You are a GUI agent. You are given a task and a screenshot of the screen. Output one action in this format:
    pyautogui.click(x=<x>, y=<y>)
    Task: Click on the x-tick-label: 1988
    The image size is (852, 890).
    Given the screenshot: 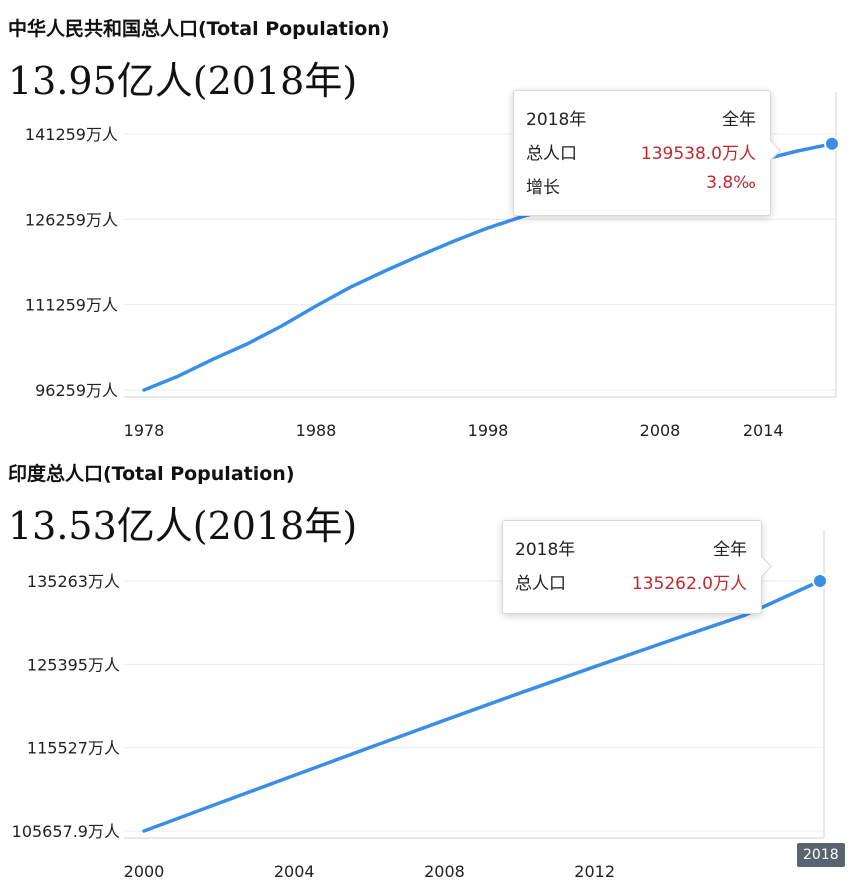 What is the action you would take?
    pyautogui.click(x=316, y=430)
    